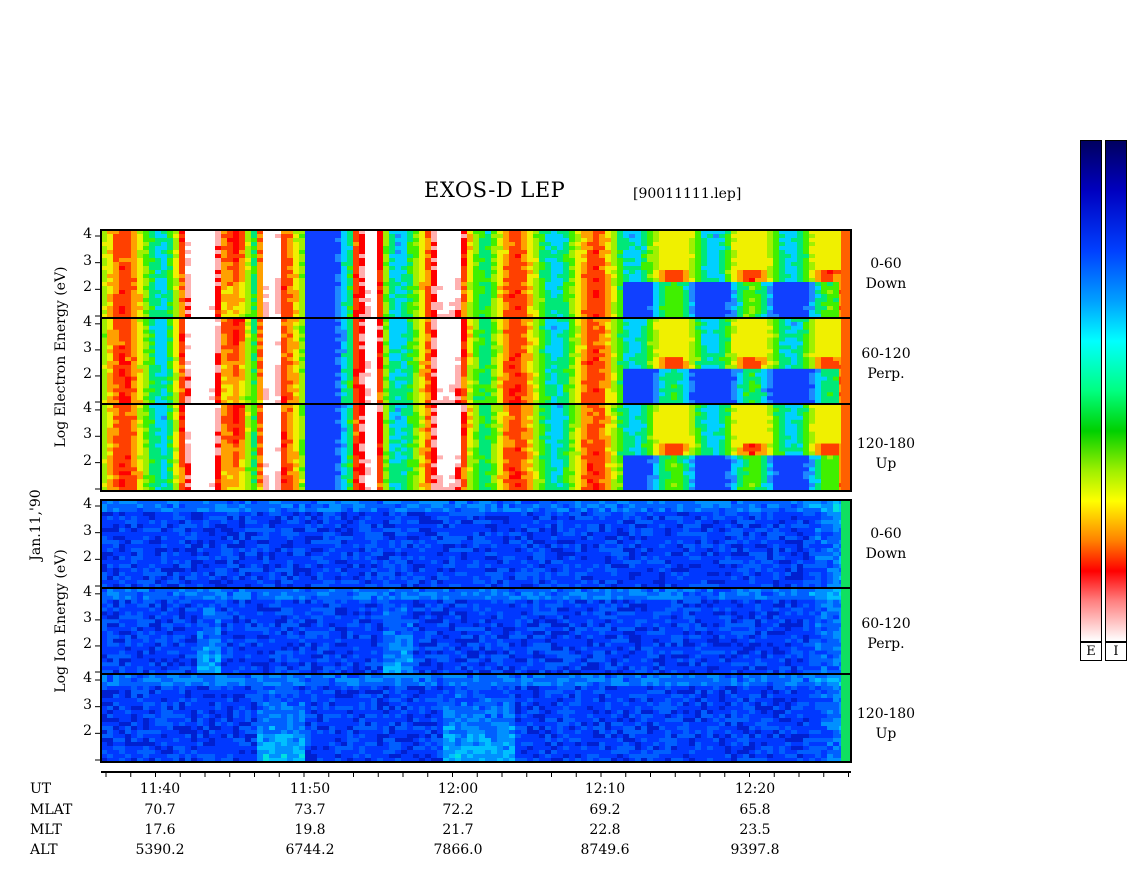 Image resolution: width=1130 pixels, height=875 pixels. I want to click on table-cell-alt: 9397.8, so click(755, 850).